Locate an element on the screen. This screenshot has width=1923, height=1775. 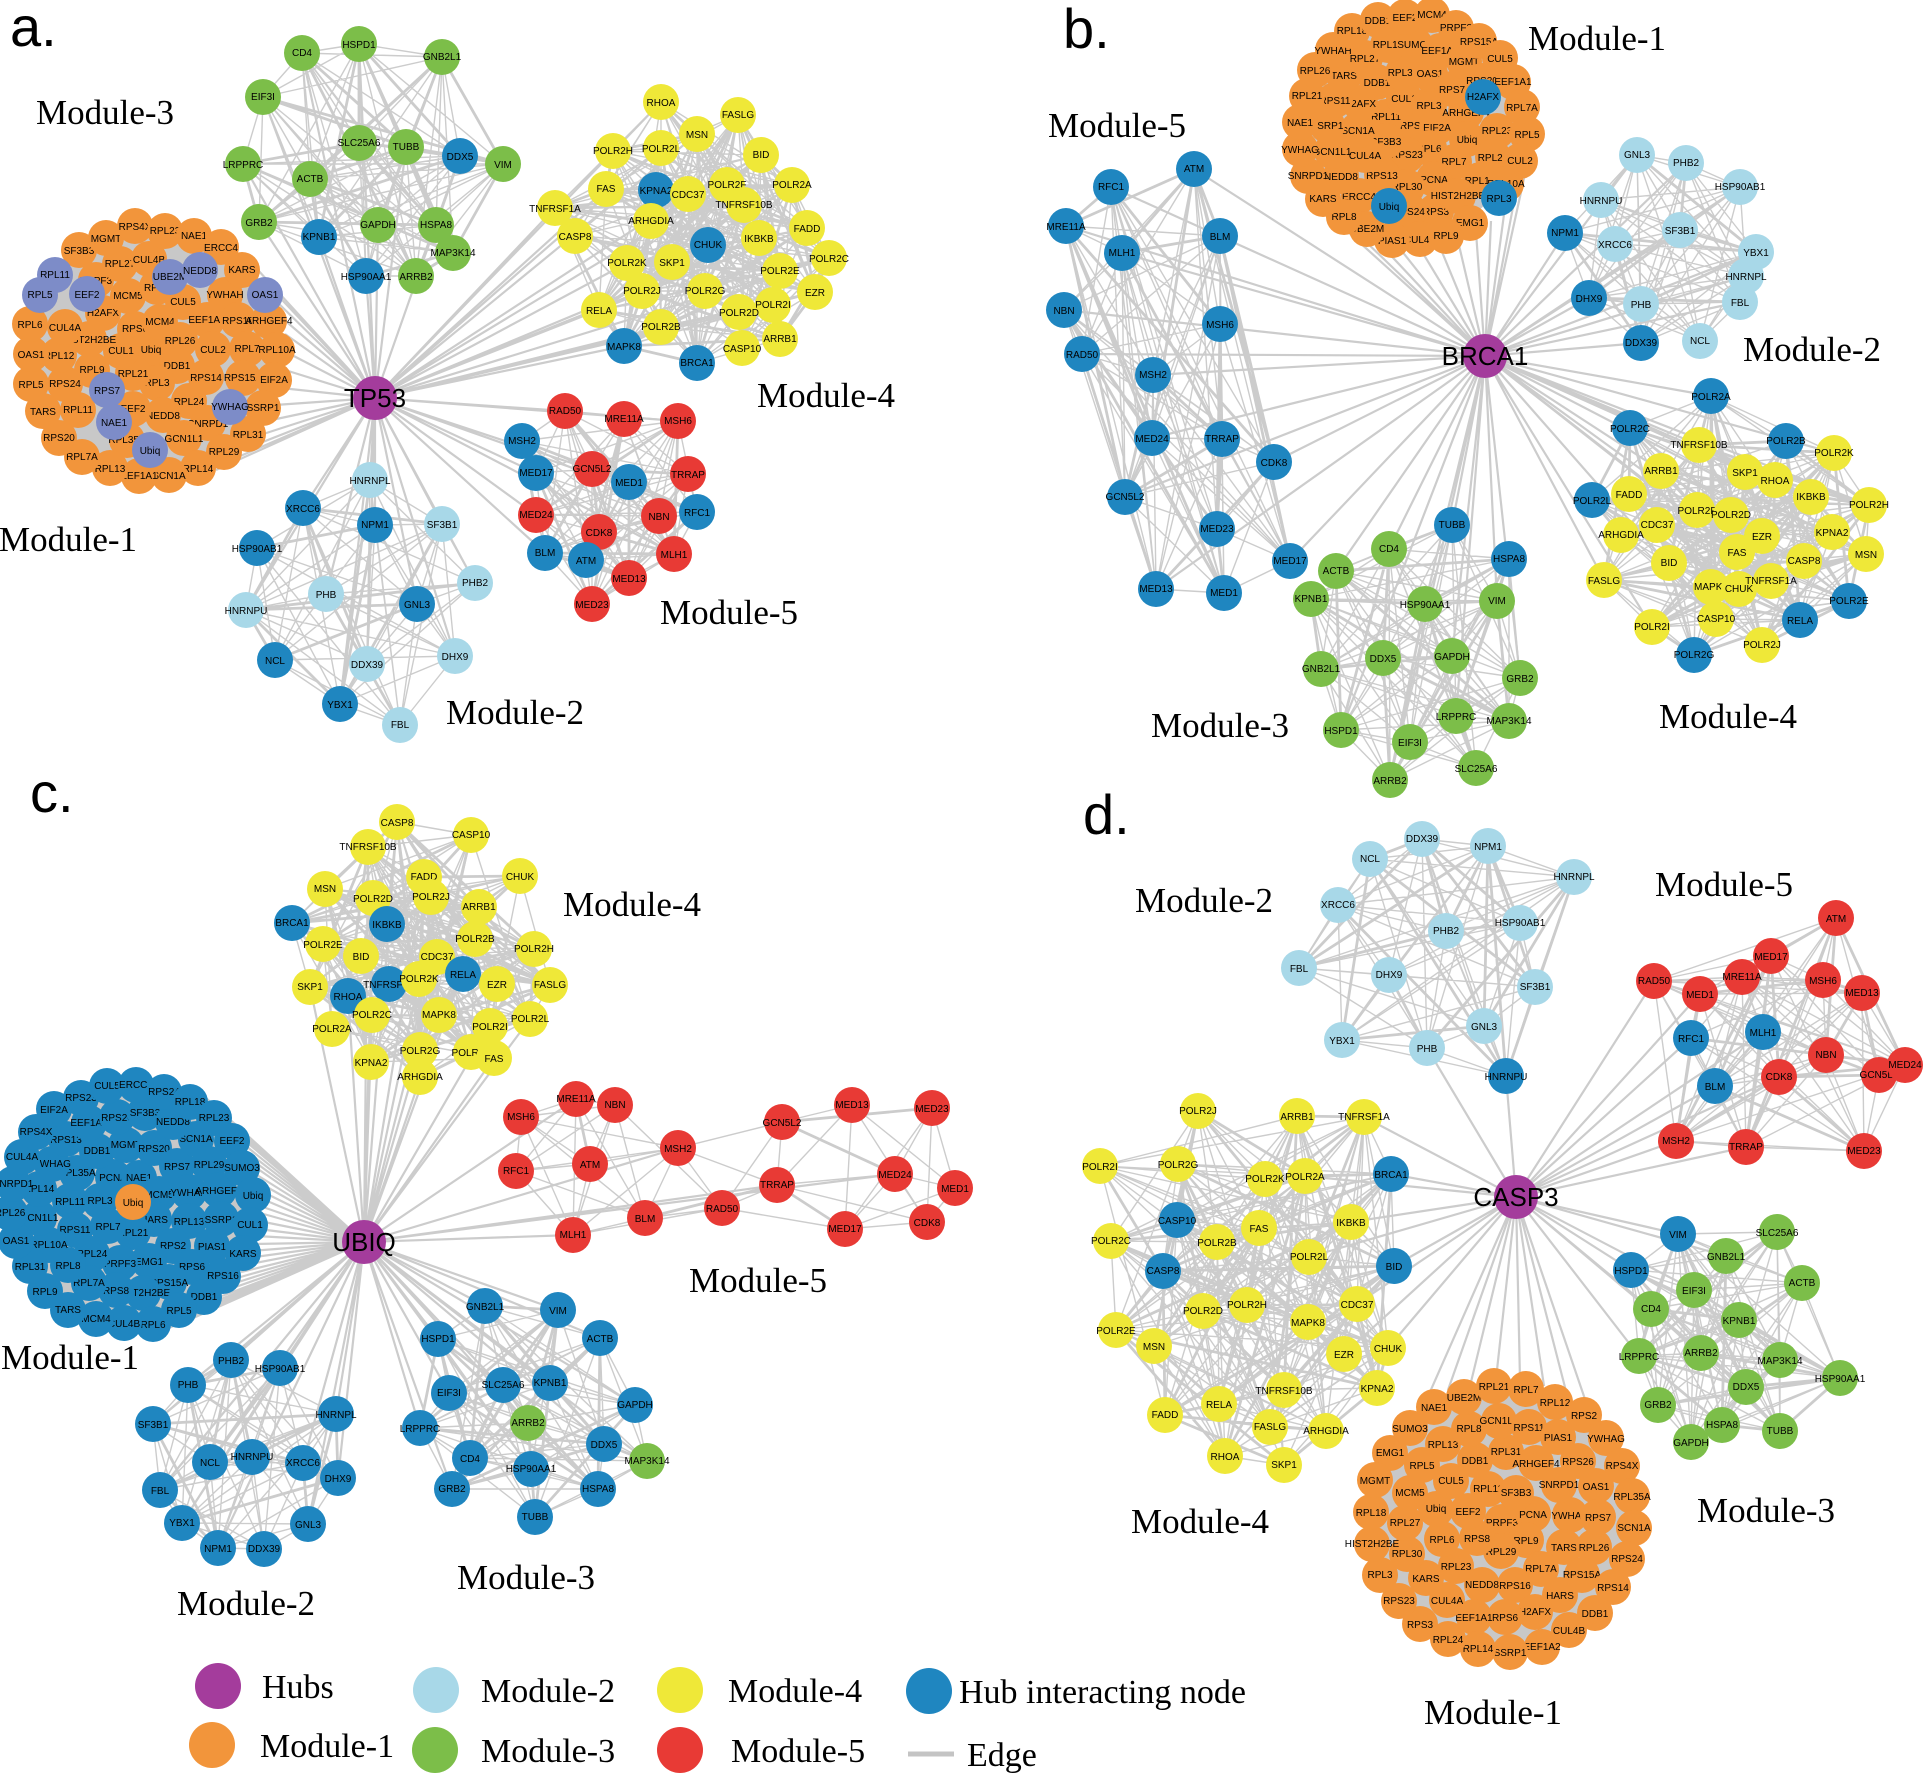
svg-text: CUL4A is located at coordinates (22, 1157).